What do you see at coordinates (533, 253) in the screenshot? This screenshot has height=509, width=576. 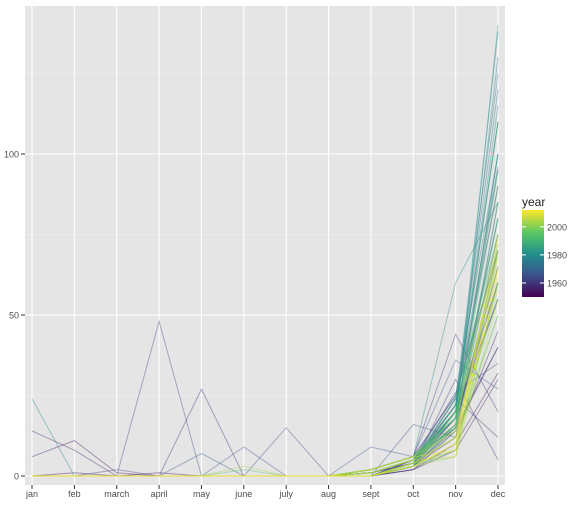 I see `legend-colorbar` at bounding box center [533, 253].